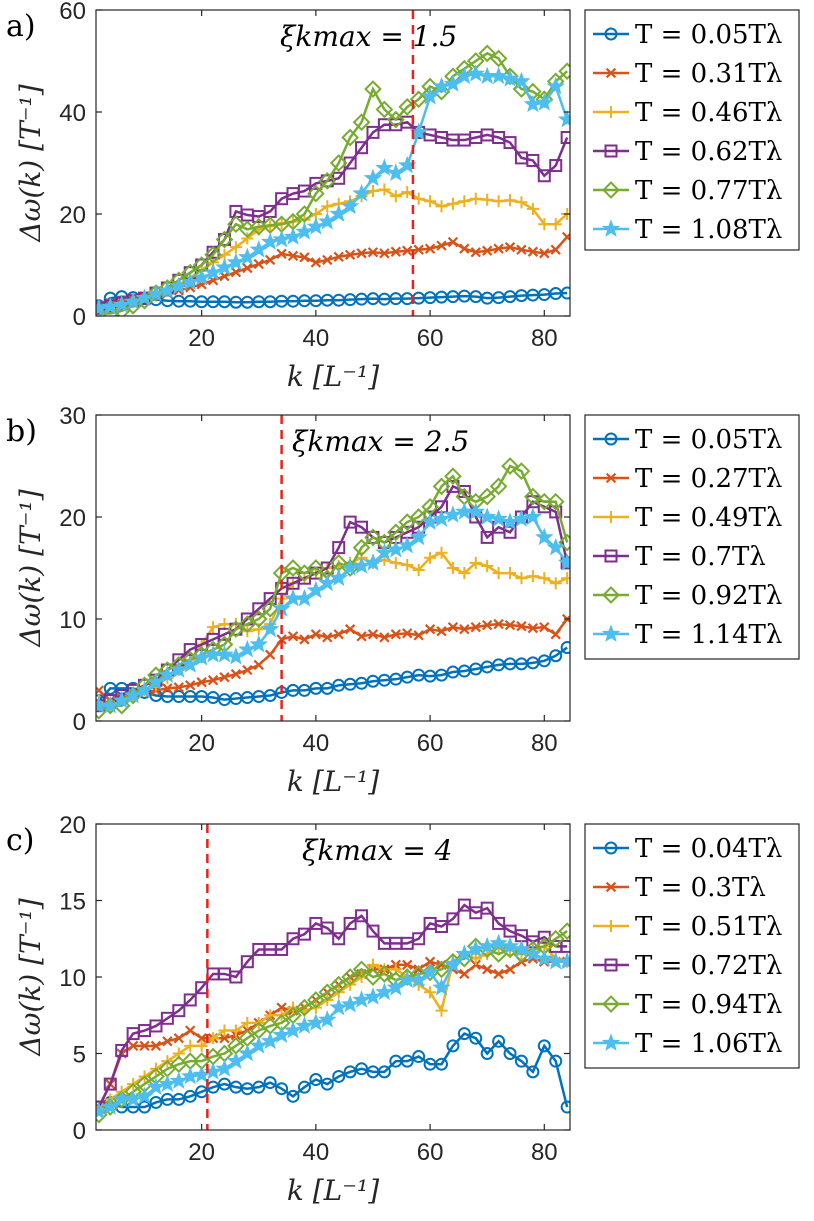 The image size is (814, 1221). I want to click on x-axis-label: k [L⁻¹], so click(333, 781).